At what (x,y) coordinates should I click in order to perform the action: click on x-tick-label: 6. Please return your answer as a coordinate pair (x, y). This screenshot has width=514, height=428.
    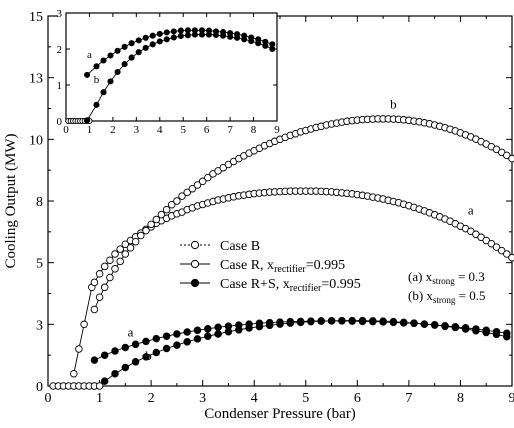
    Looking at the image, I should click on (357, 398).